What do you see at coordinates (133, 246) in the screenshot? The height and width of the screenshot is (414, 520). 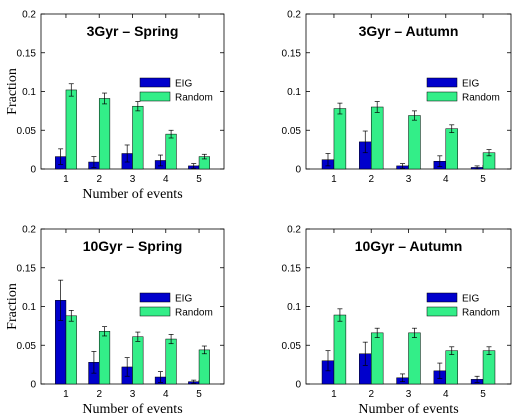 I see `chart-title: 10Gyr – Spring` at bounding box center [133, 246].